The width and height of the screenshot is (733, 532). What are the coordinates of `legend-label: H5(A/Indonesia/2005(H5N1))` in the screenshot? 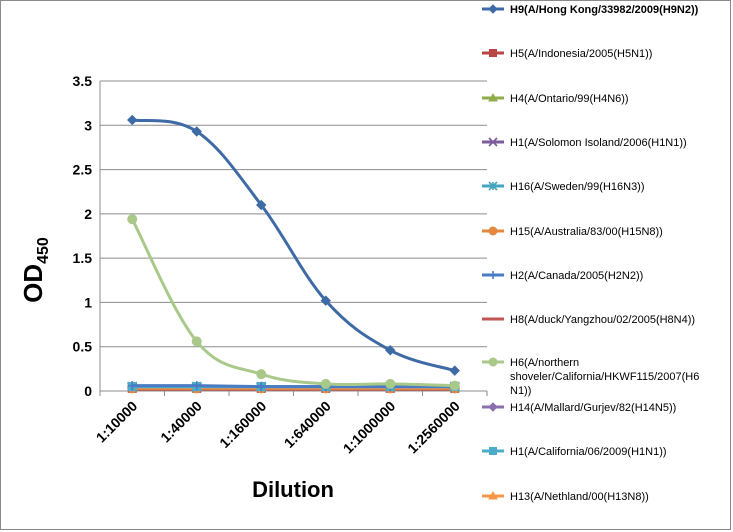 It's located at (581, 54).